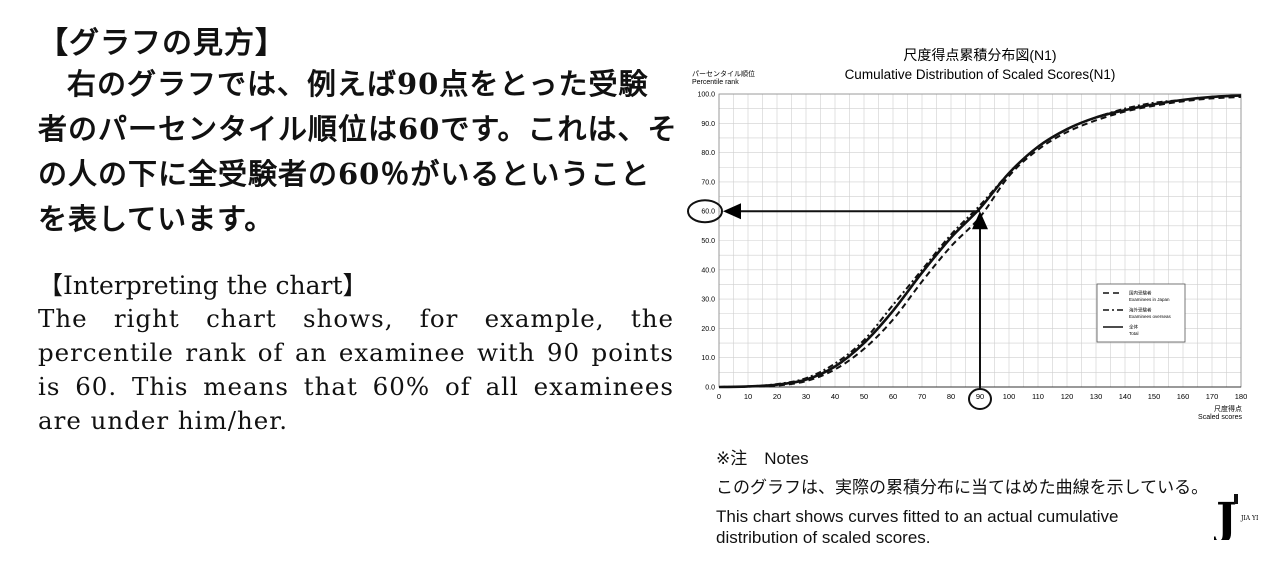 This screenshot has width=1280, height=568. Describe the element at coordinates (748, 396) in the screenshot. I see `x-tick-label: 10` at that location.